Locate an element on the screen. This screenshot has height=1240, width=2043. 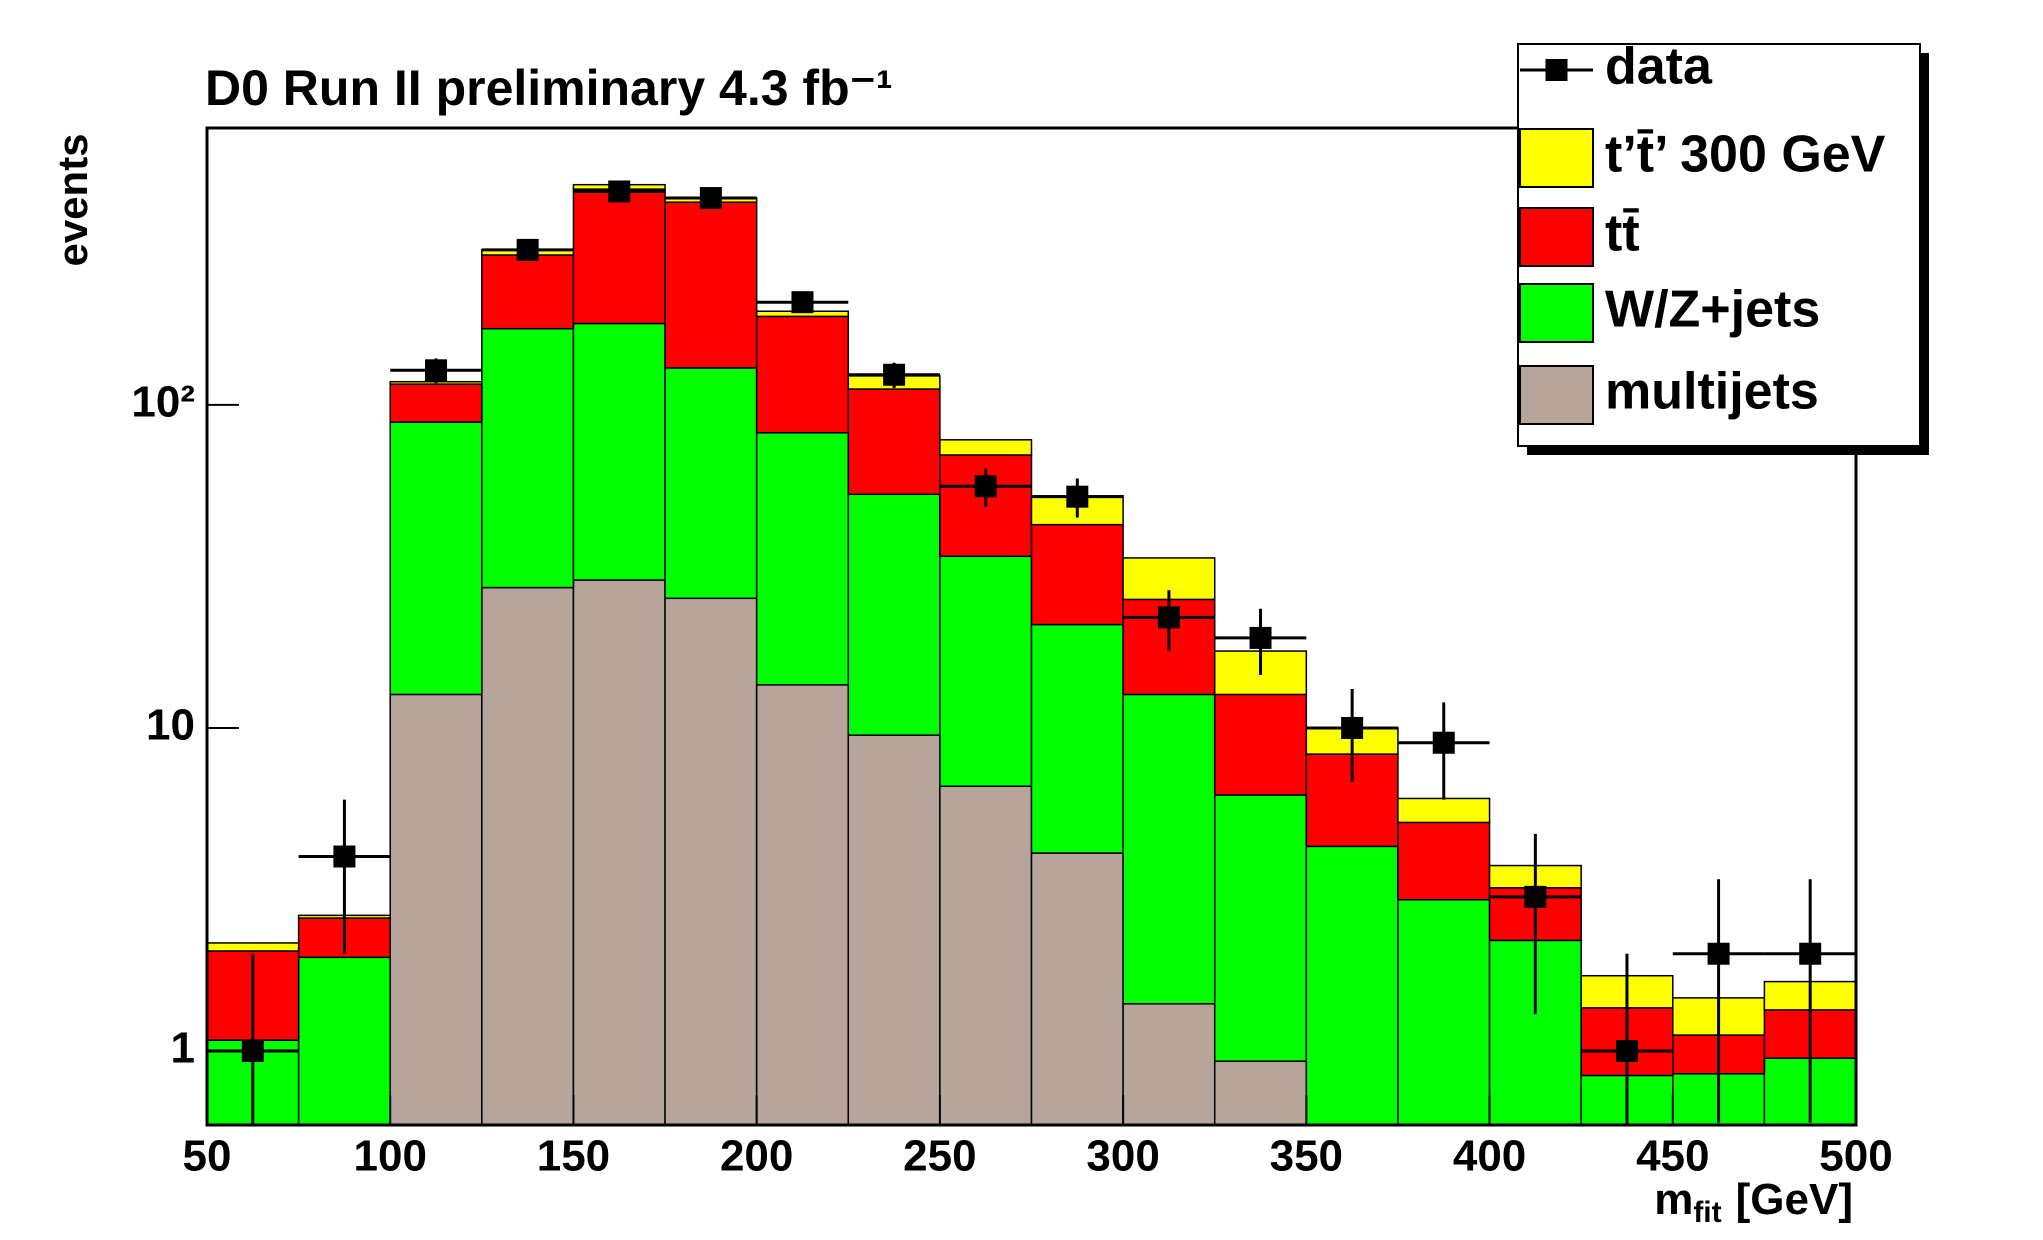
x-axis-label: mfit [GeV] is located at coordinates (1753, 1202).